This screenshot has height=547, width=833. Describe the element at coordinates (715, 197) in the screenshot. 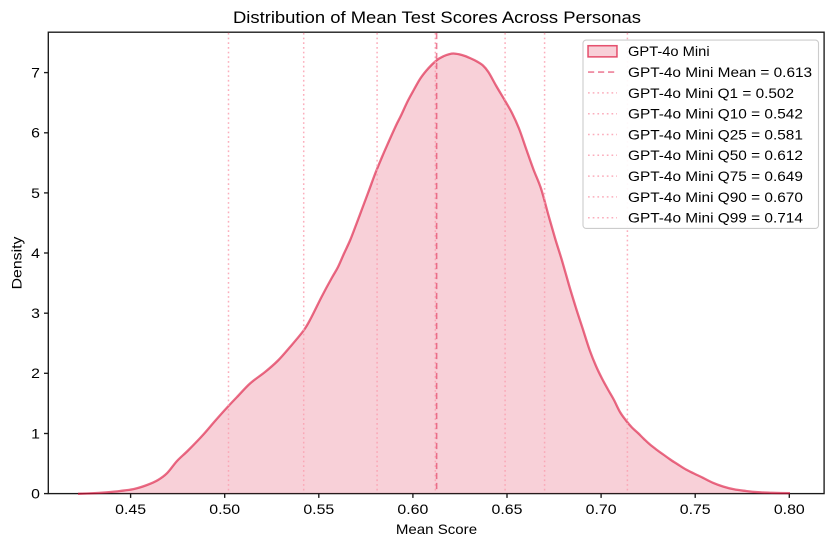

I see `svg-text: GPT-4o Mini Q90 = 0.670` at that location.